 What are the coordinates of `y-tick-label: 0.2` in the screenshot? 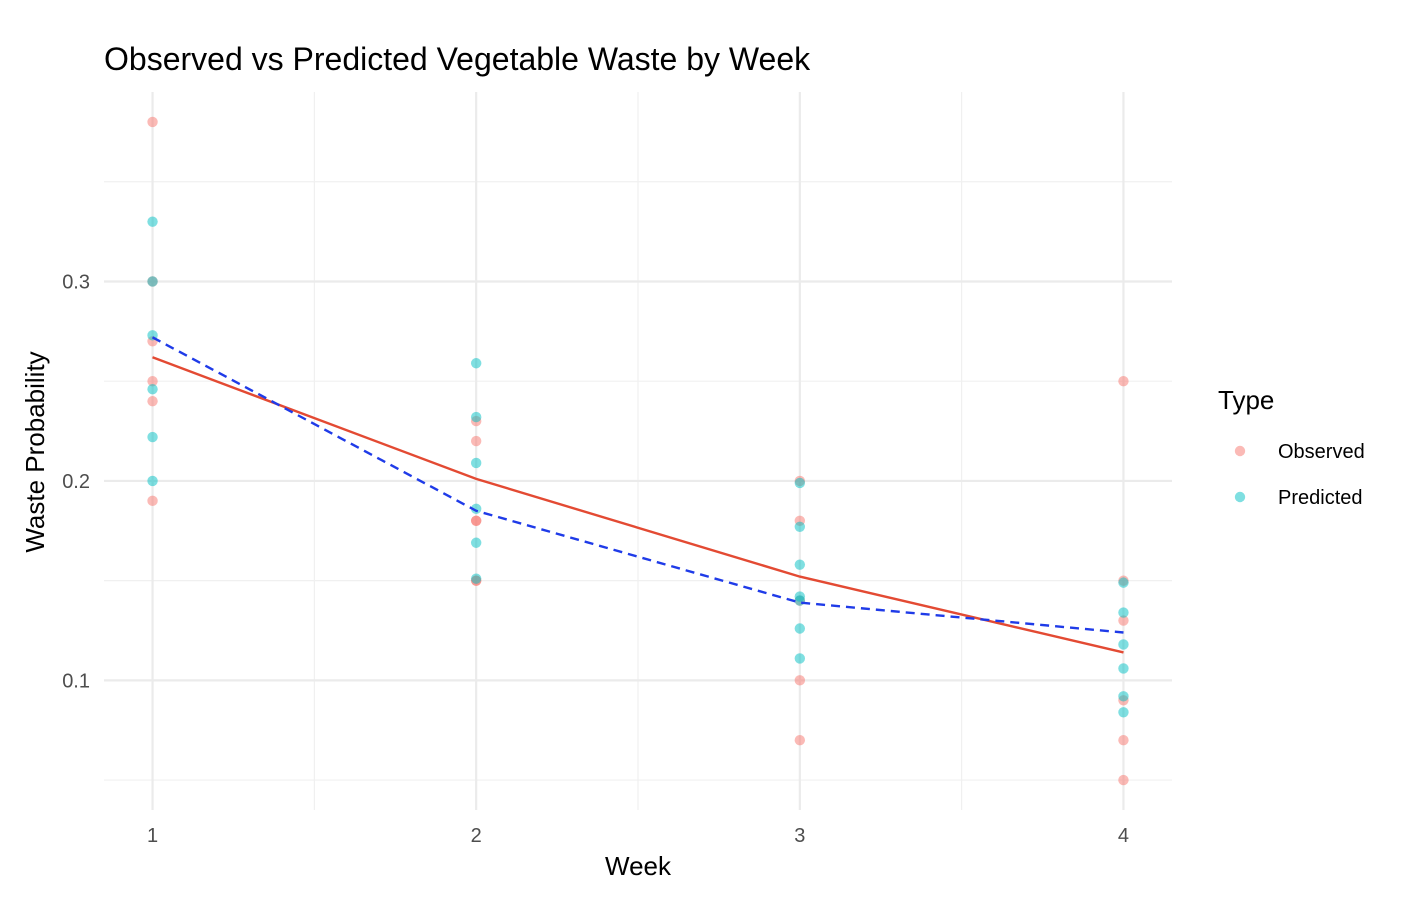 It's located at (76, 482).